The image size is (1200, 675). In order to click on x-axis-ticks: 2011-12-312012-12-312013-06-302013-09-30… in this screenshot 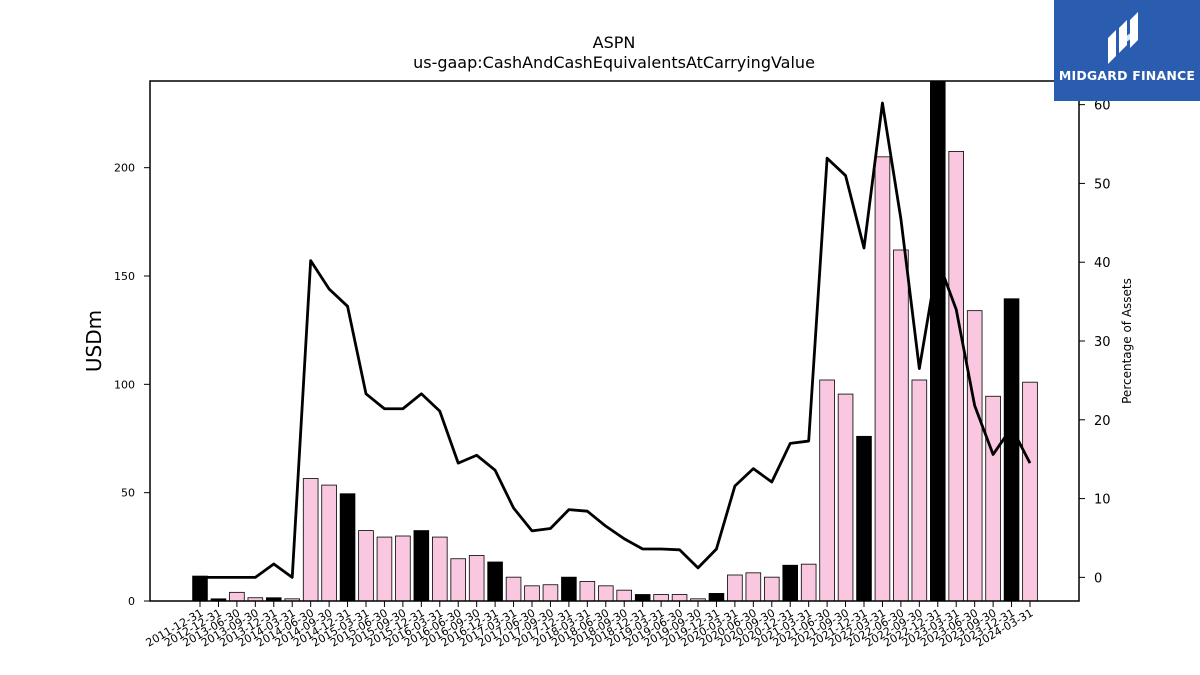, I will do `click(590, 625)`.